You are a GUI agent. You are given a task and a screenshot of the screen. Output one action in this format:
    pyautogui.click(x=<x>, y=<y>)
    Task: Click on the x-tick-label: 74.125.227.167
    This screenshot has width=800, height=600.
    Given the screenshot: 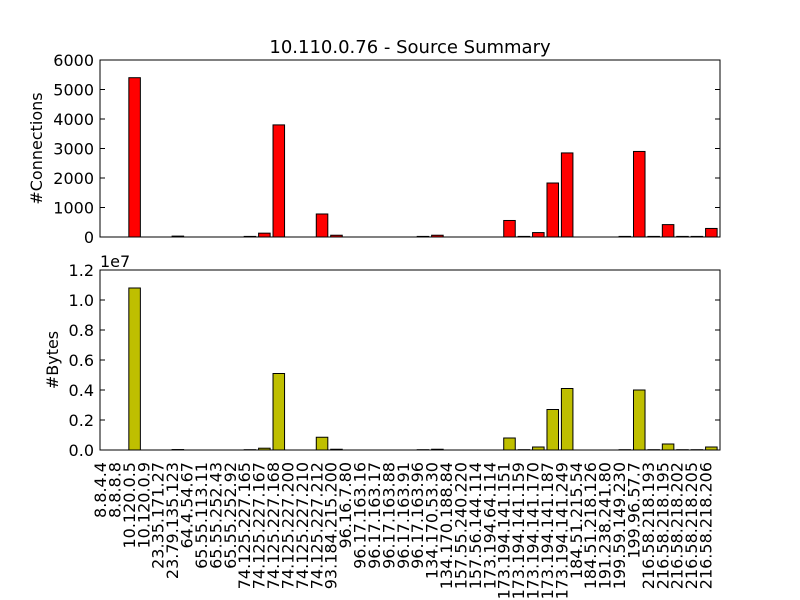 What is the action you would take?
    pyautogui.click(x=259, y=525)
    